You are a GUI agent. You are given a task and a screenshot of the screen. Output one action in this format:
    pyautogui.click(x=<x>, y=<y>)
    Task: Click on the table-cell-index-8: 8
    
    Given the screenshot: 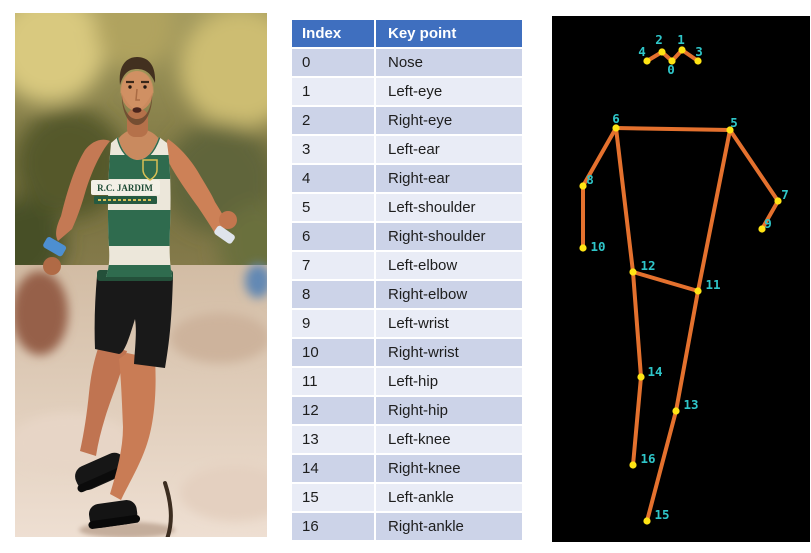 What is the action you would take?
    pyautogui.click(x=333, y=294)
    